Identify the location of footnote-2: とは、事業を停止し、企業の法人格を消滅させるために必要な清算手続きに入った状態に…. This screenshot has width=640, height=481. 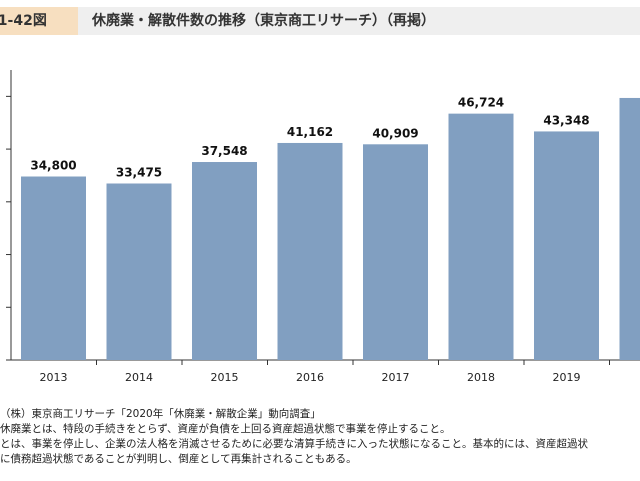
(294, 444).